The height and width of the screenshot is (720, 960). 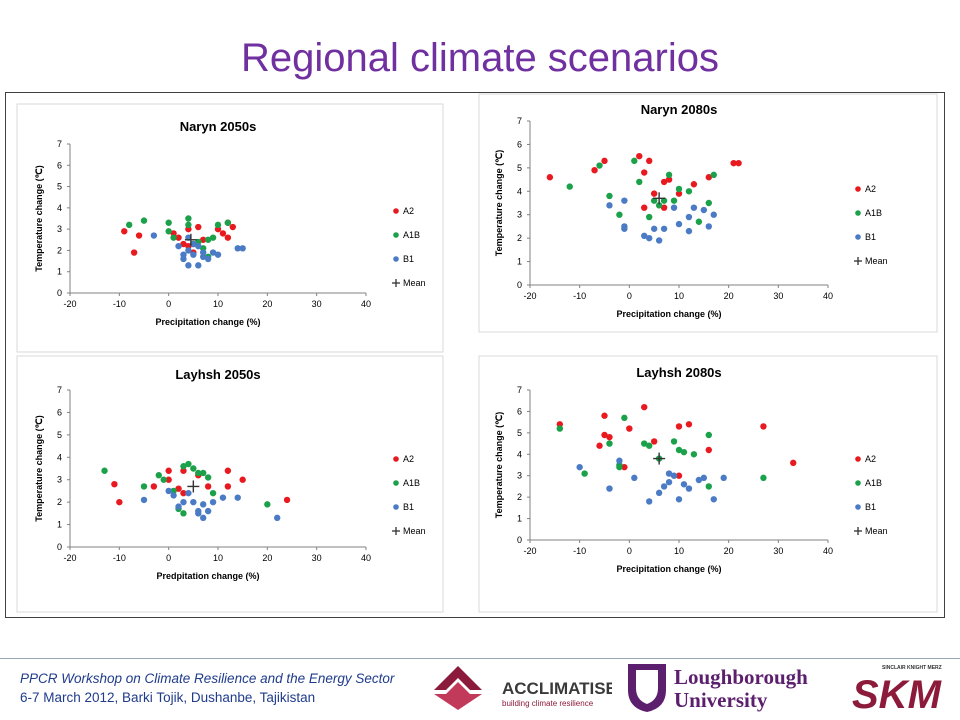 I want to click on mean-marker-layhsh-2080s, so click(x=659, y=458).